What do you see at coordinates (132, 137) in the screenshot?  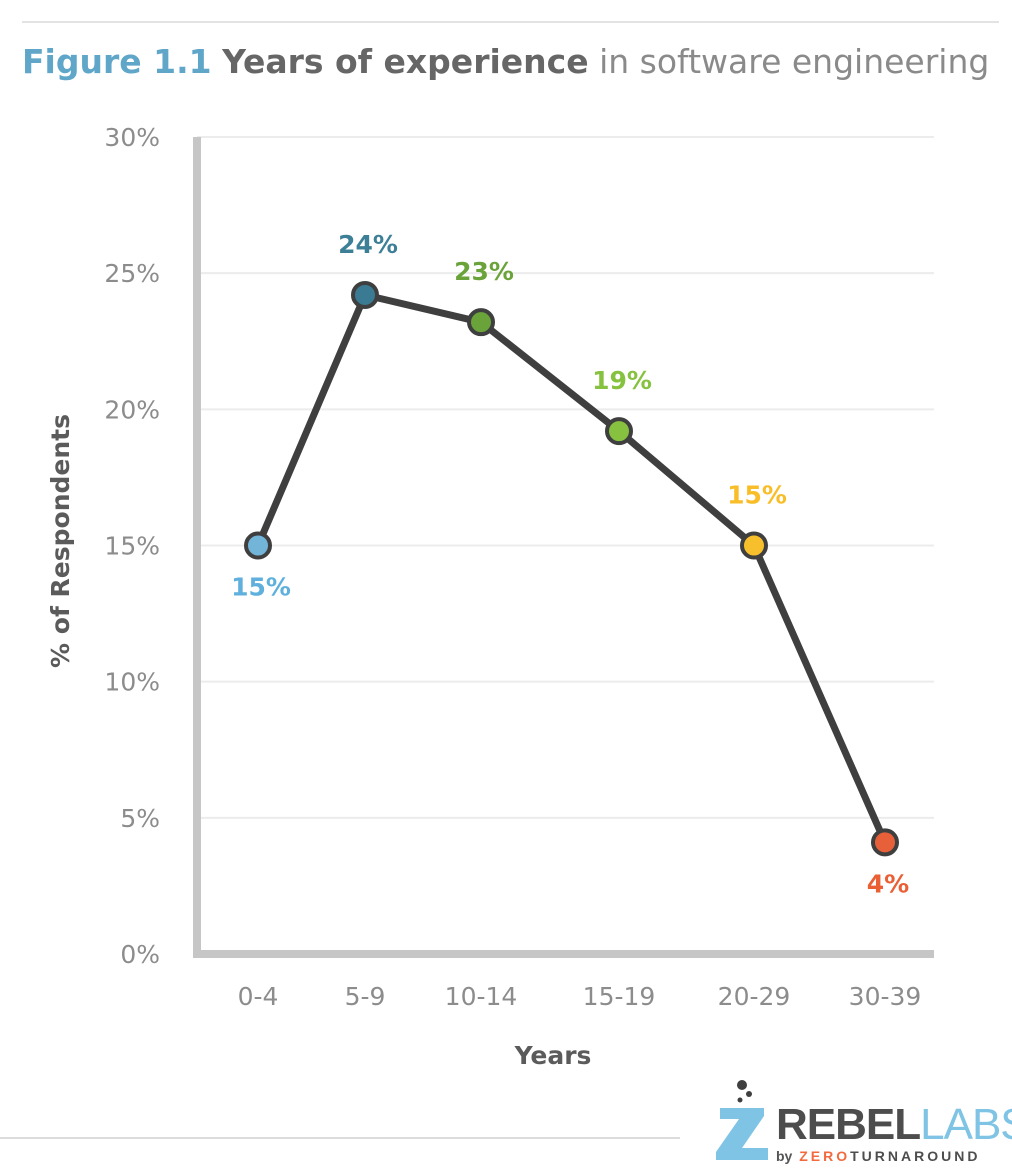 I see `y-tick-label: 30%` at bounding box center [132, 137].